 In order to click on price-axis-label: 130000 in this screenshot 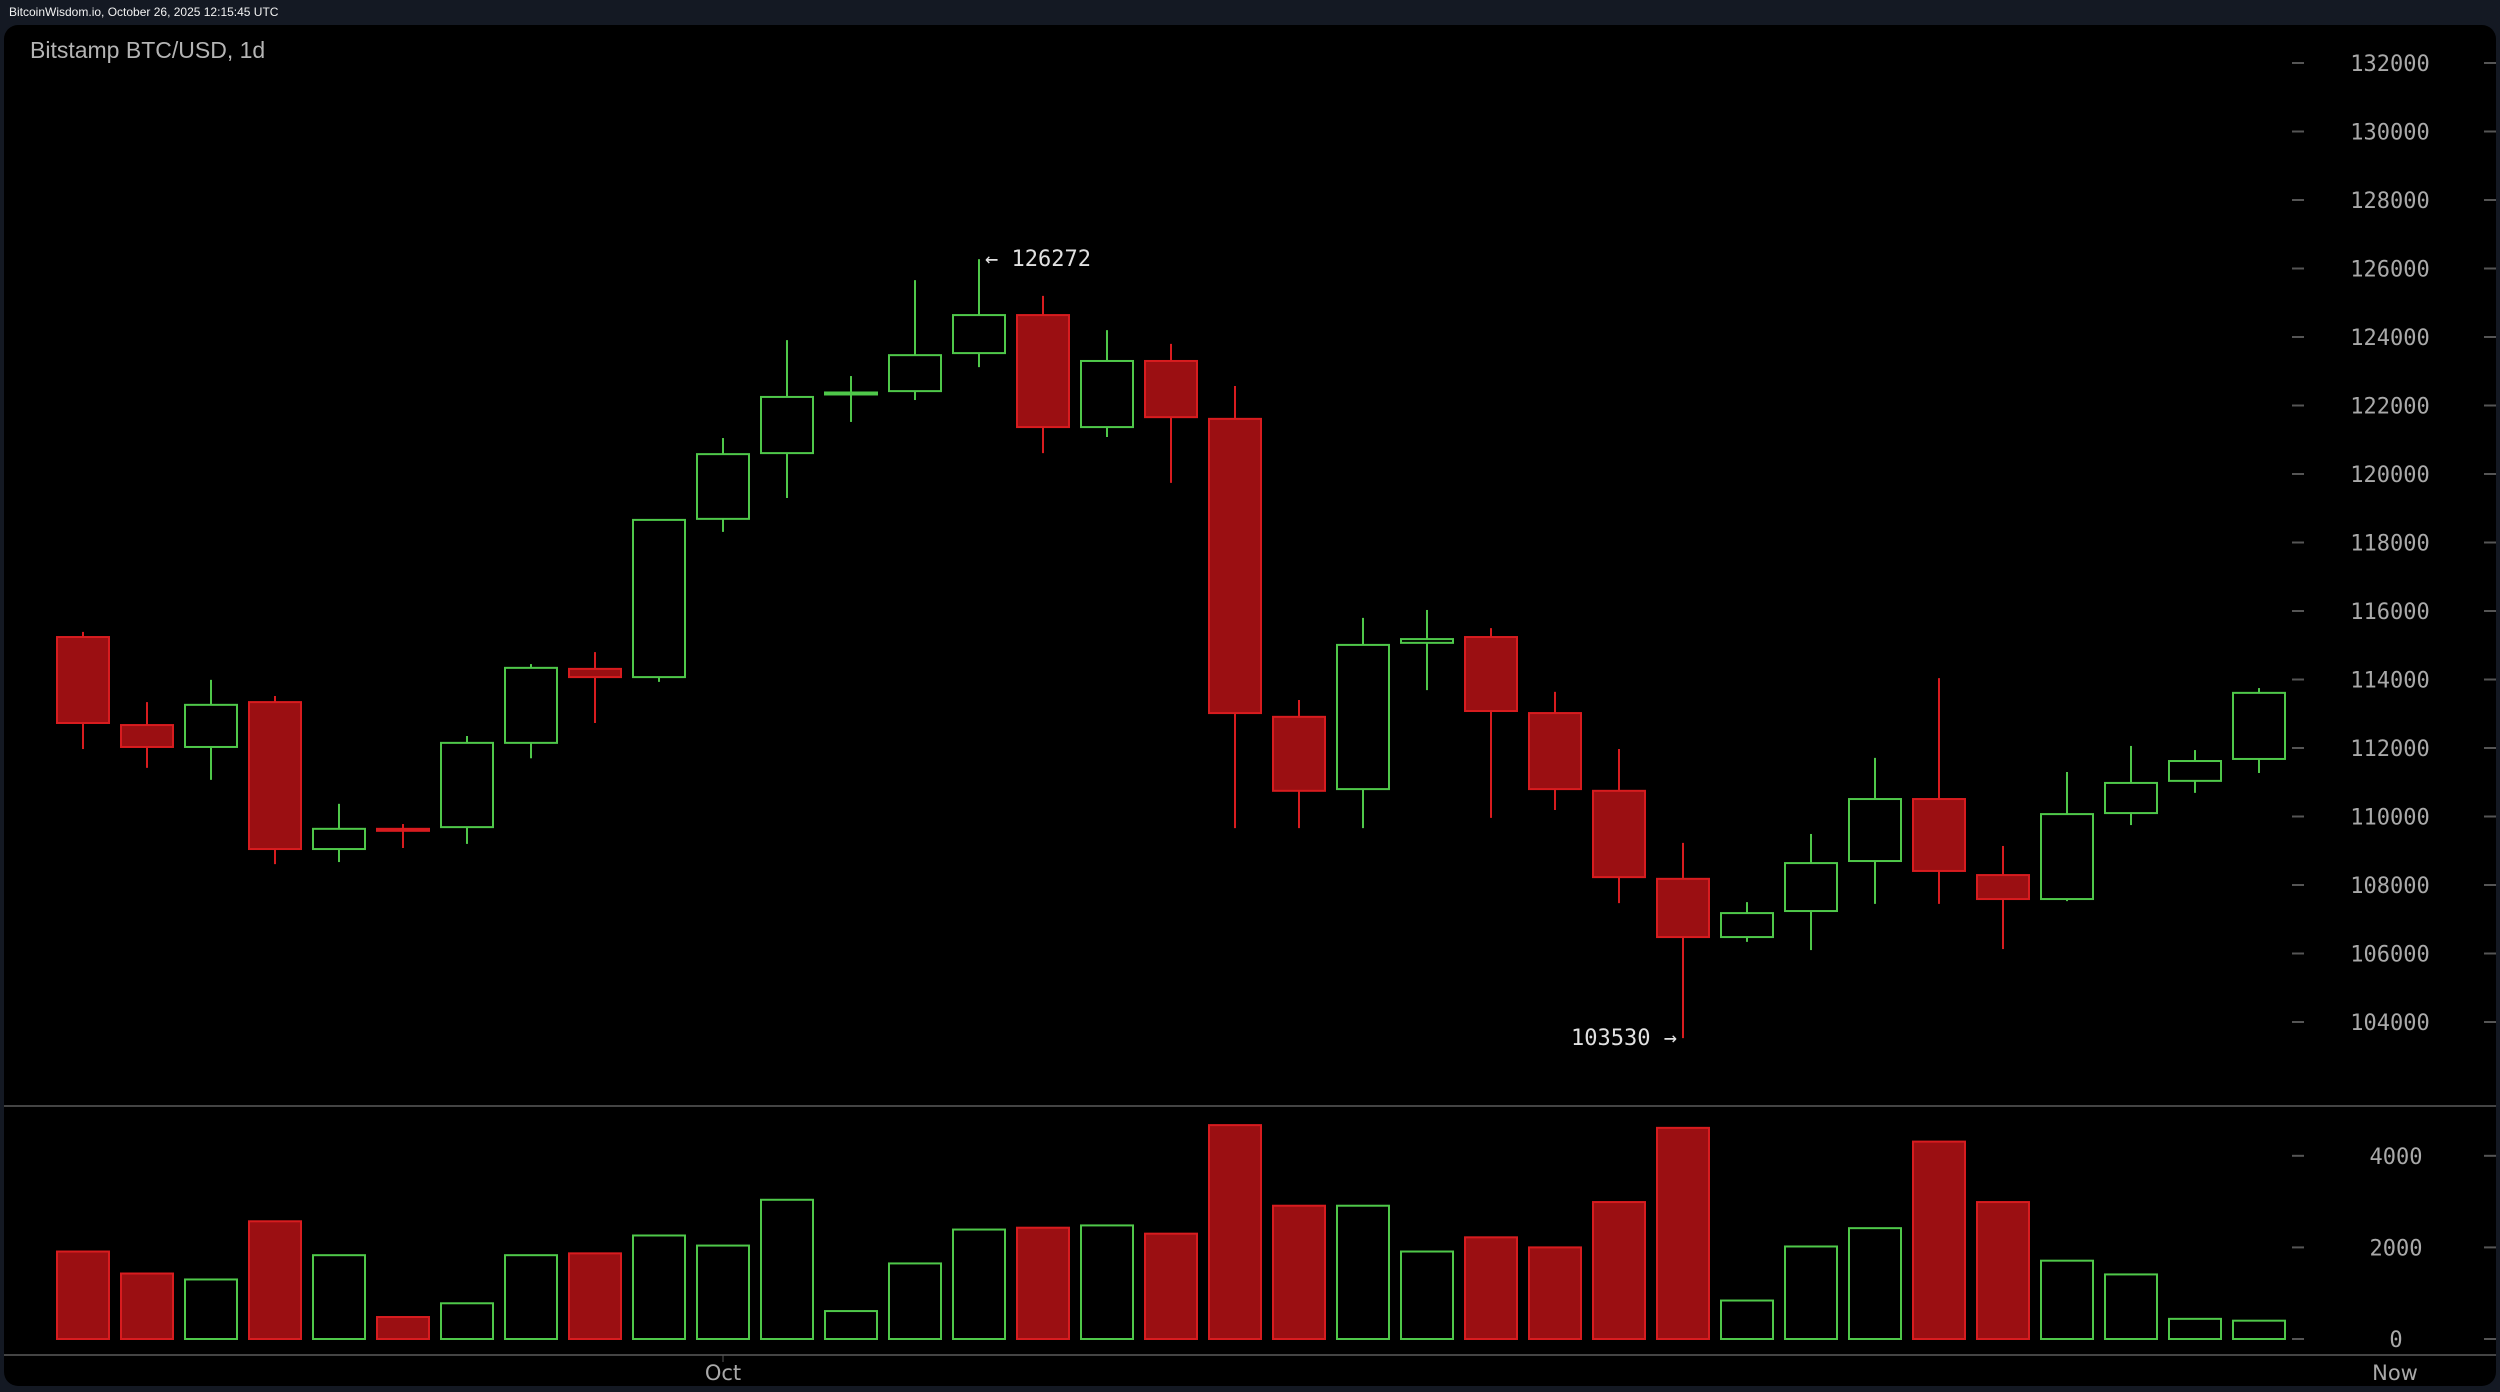, I will do `click(2389, 133)`.